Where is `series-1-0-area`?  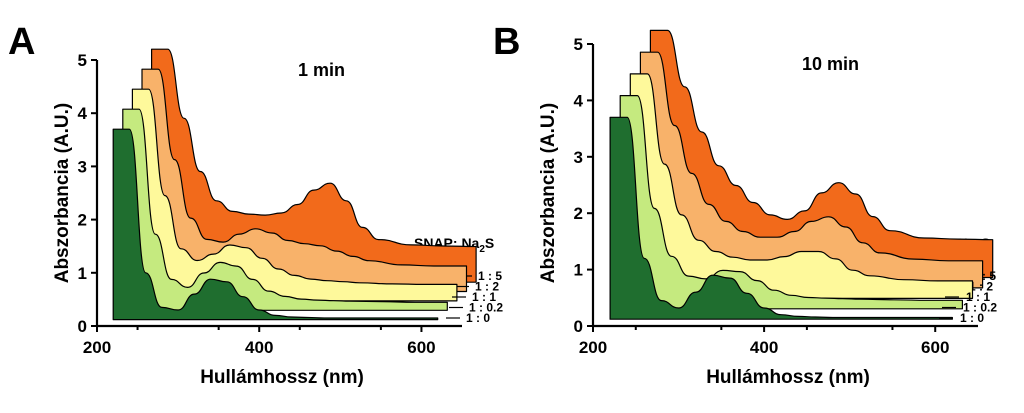 series-1-0-area is located at coordinates (275, 224).